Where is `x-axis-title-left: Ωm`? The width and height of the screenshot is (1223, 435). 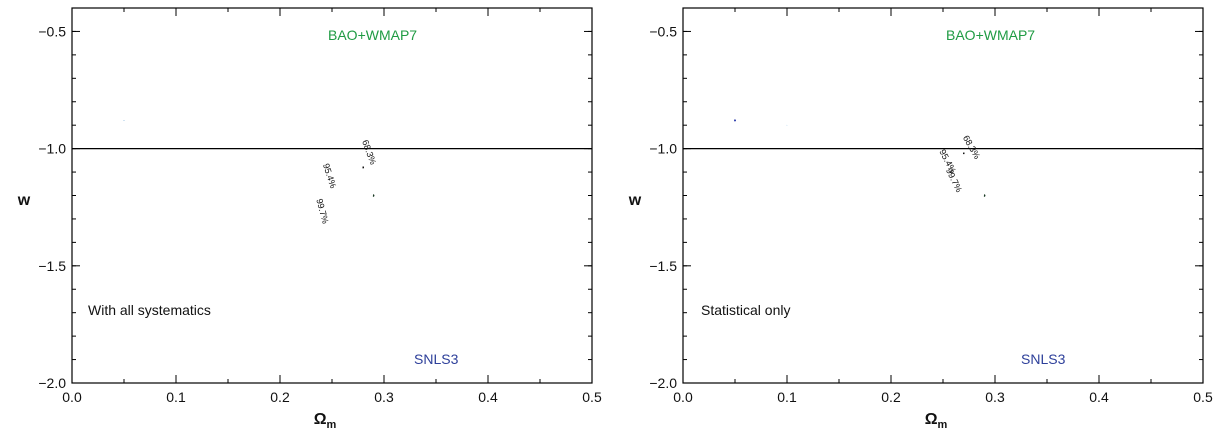 x-axis-title-left: Ωm is located at coordinates (325, 421).